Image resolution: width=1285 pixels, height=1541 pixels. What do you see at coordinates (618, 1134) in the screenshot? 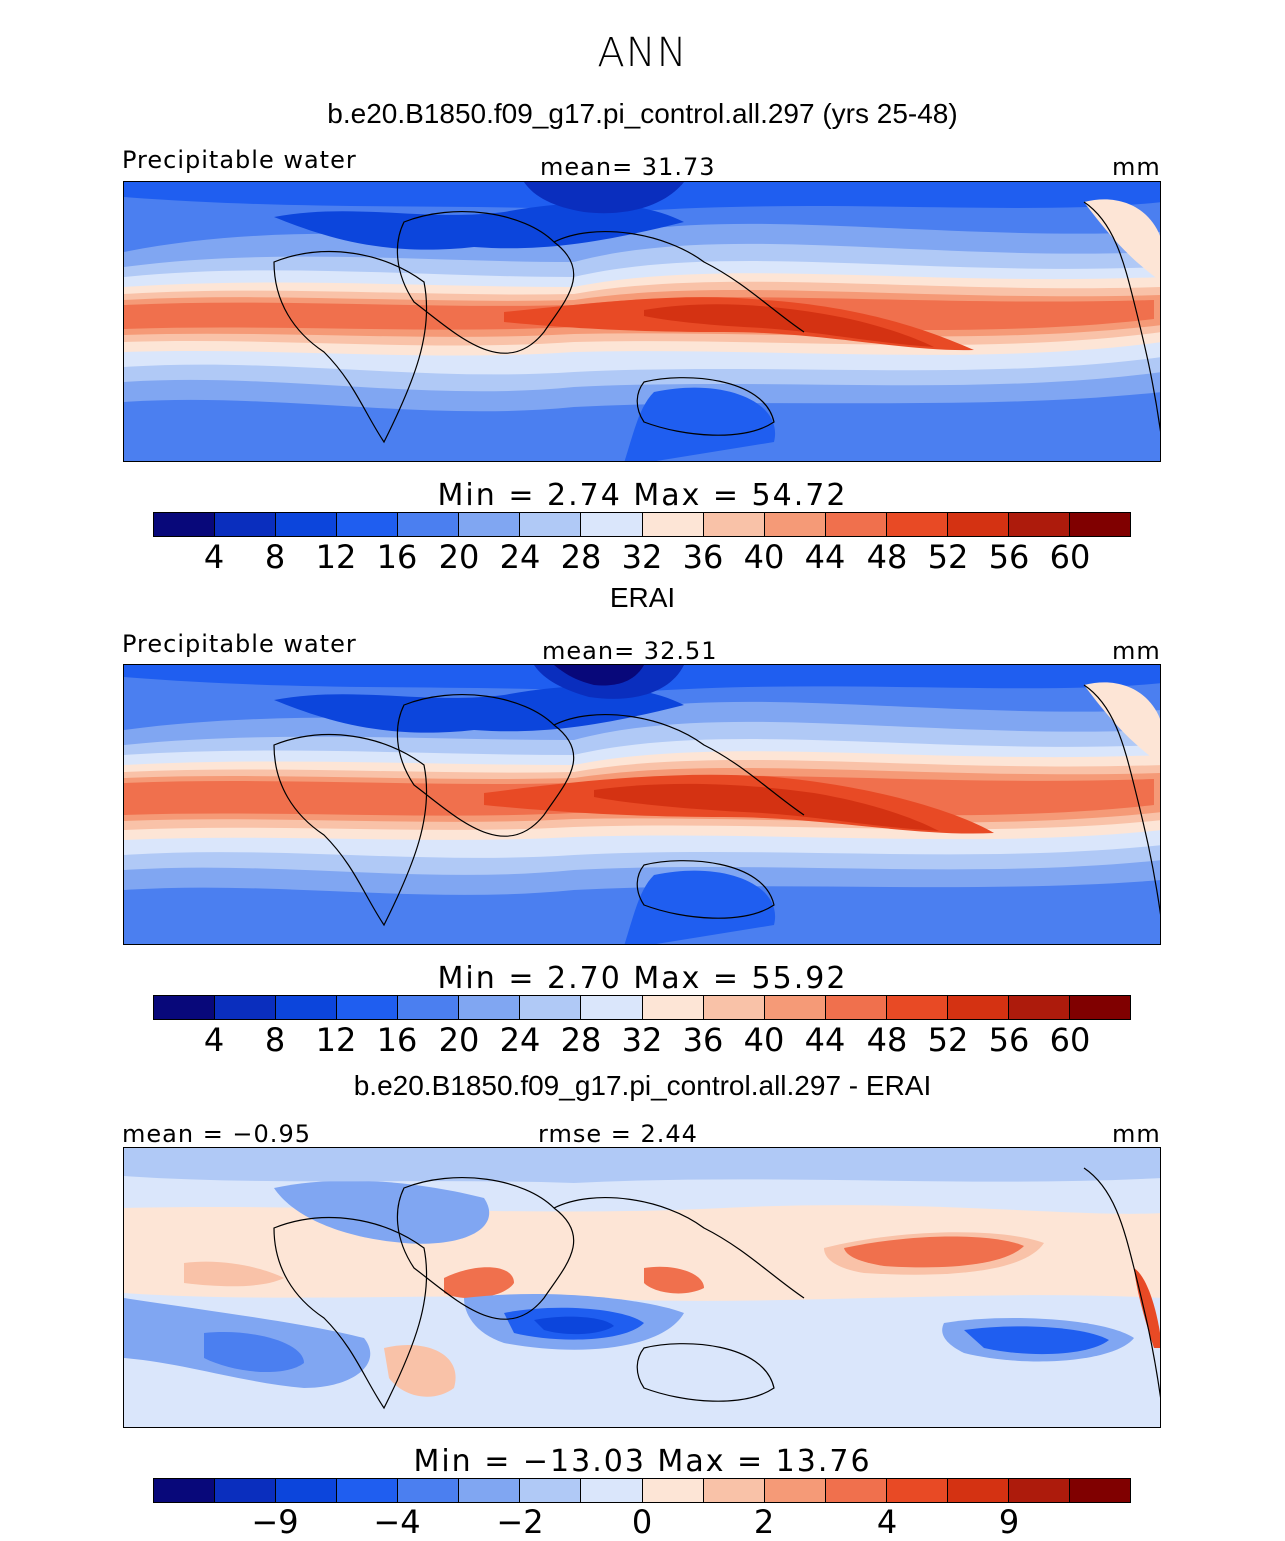
I see `panel3-rmse-label: rmse = 2.44` at bounding box center [618, 1134].